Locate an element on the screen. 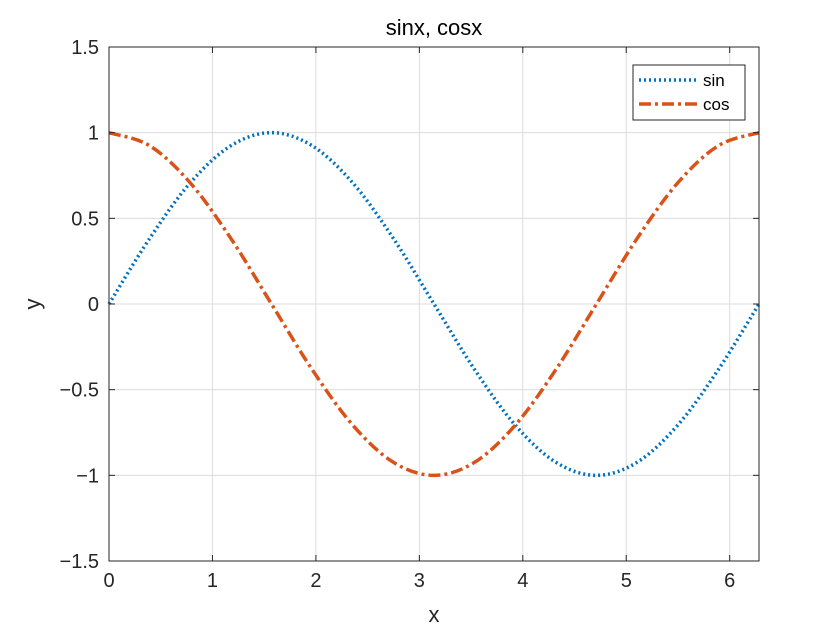 The image size is (840, 630). legend: sin cos is located at coordinates (689, 92).